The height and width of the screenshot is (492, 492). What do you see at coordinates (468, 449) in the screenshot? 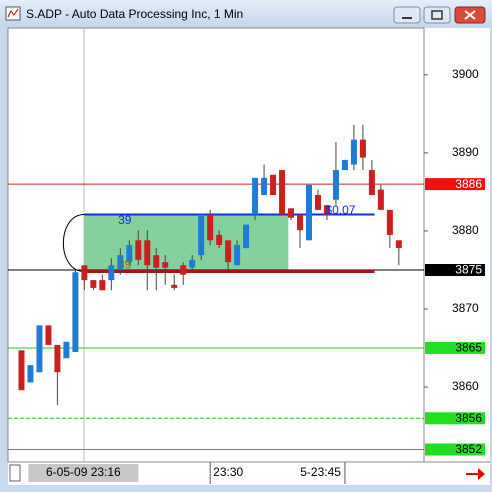
I see `level-badge-label: 3852` at bounding box center [468, 449].